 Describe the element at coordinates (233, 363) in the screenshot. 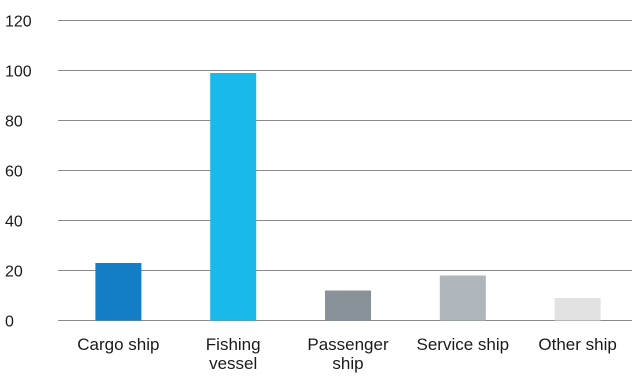

I see `x-category-label-line: vessel` at that location.